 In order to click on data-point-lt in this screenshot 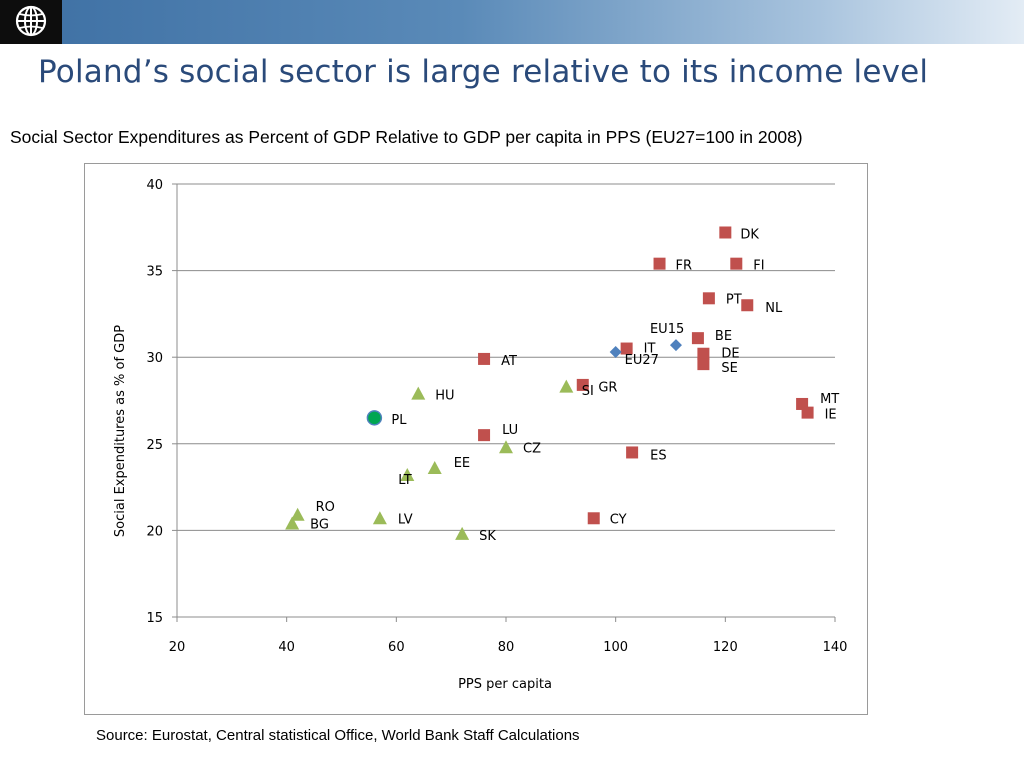, I will do `click(407, 474)`.